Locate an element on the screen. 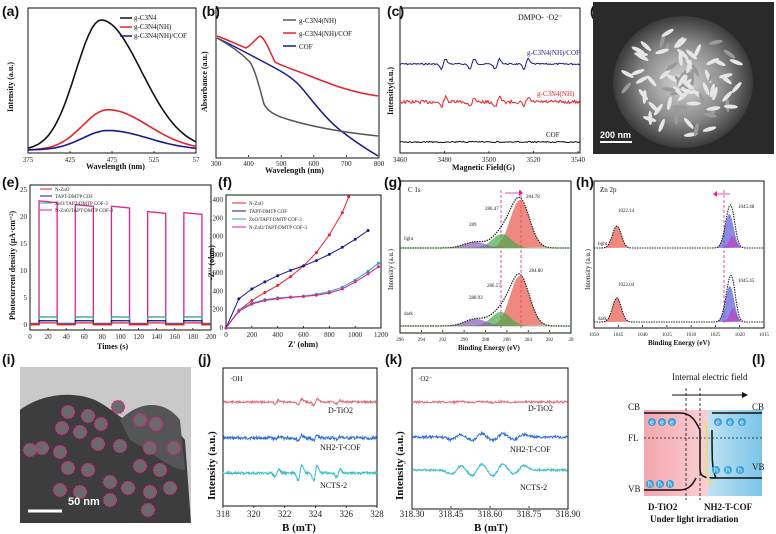  charge-path is located at coordinates (708, 453).